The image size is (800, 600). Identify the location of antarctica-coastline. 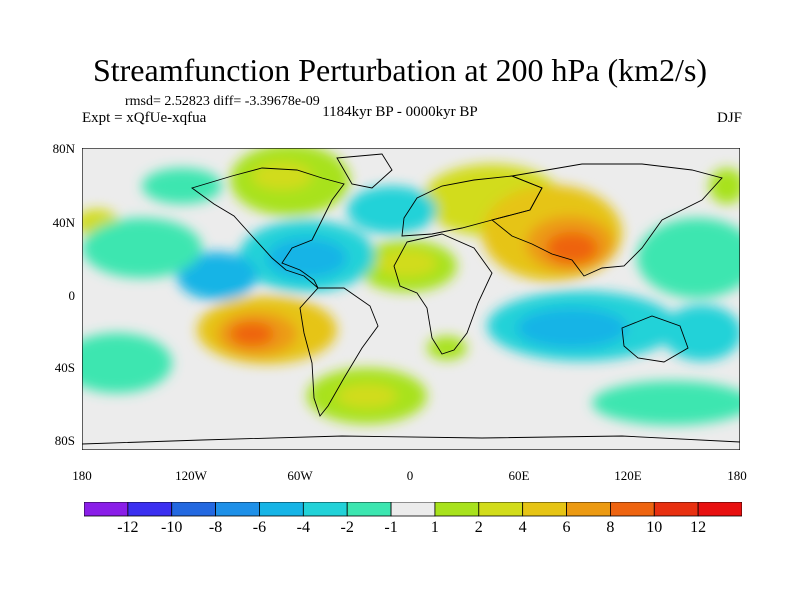
(411, 440).